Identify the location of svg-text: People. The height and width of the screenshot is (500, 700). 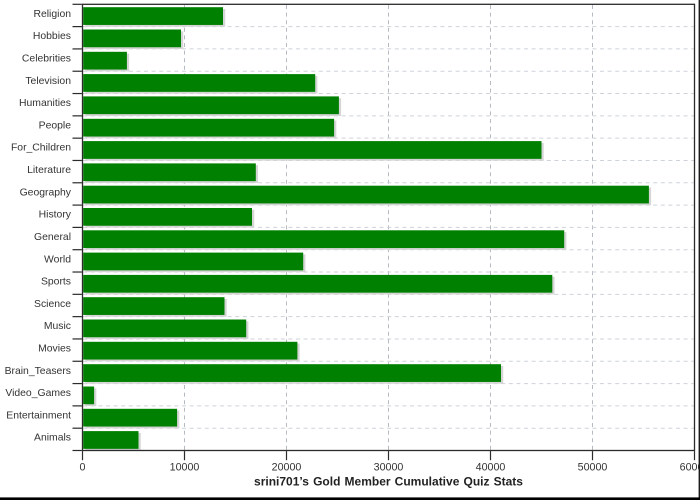
(55, 125).